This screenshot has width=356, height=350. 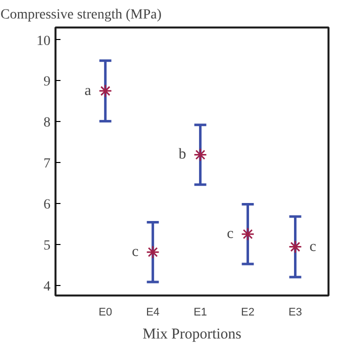 I want to click on x-axis-title: Mix Proportions, so click(x=192, y=334).